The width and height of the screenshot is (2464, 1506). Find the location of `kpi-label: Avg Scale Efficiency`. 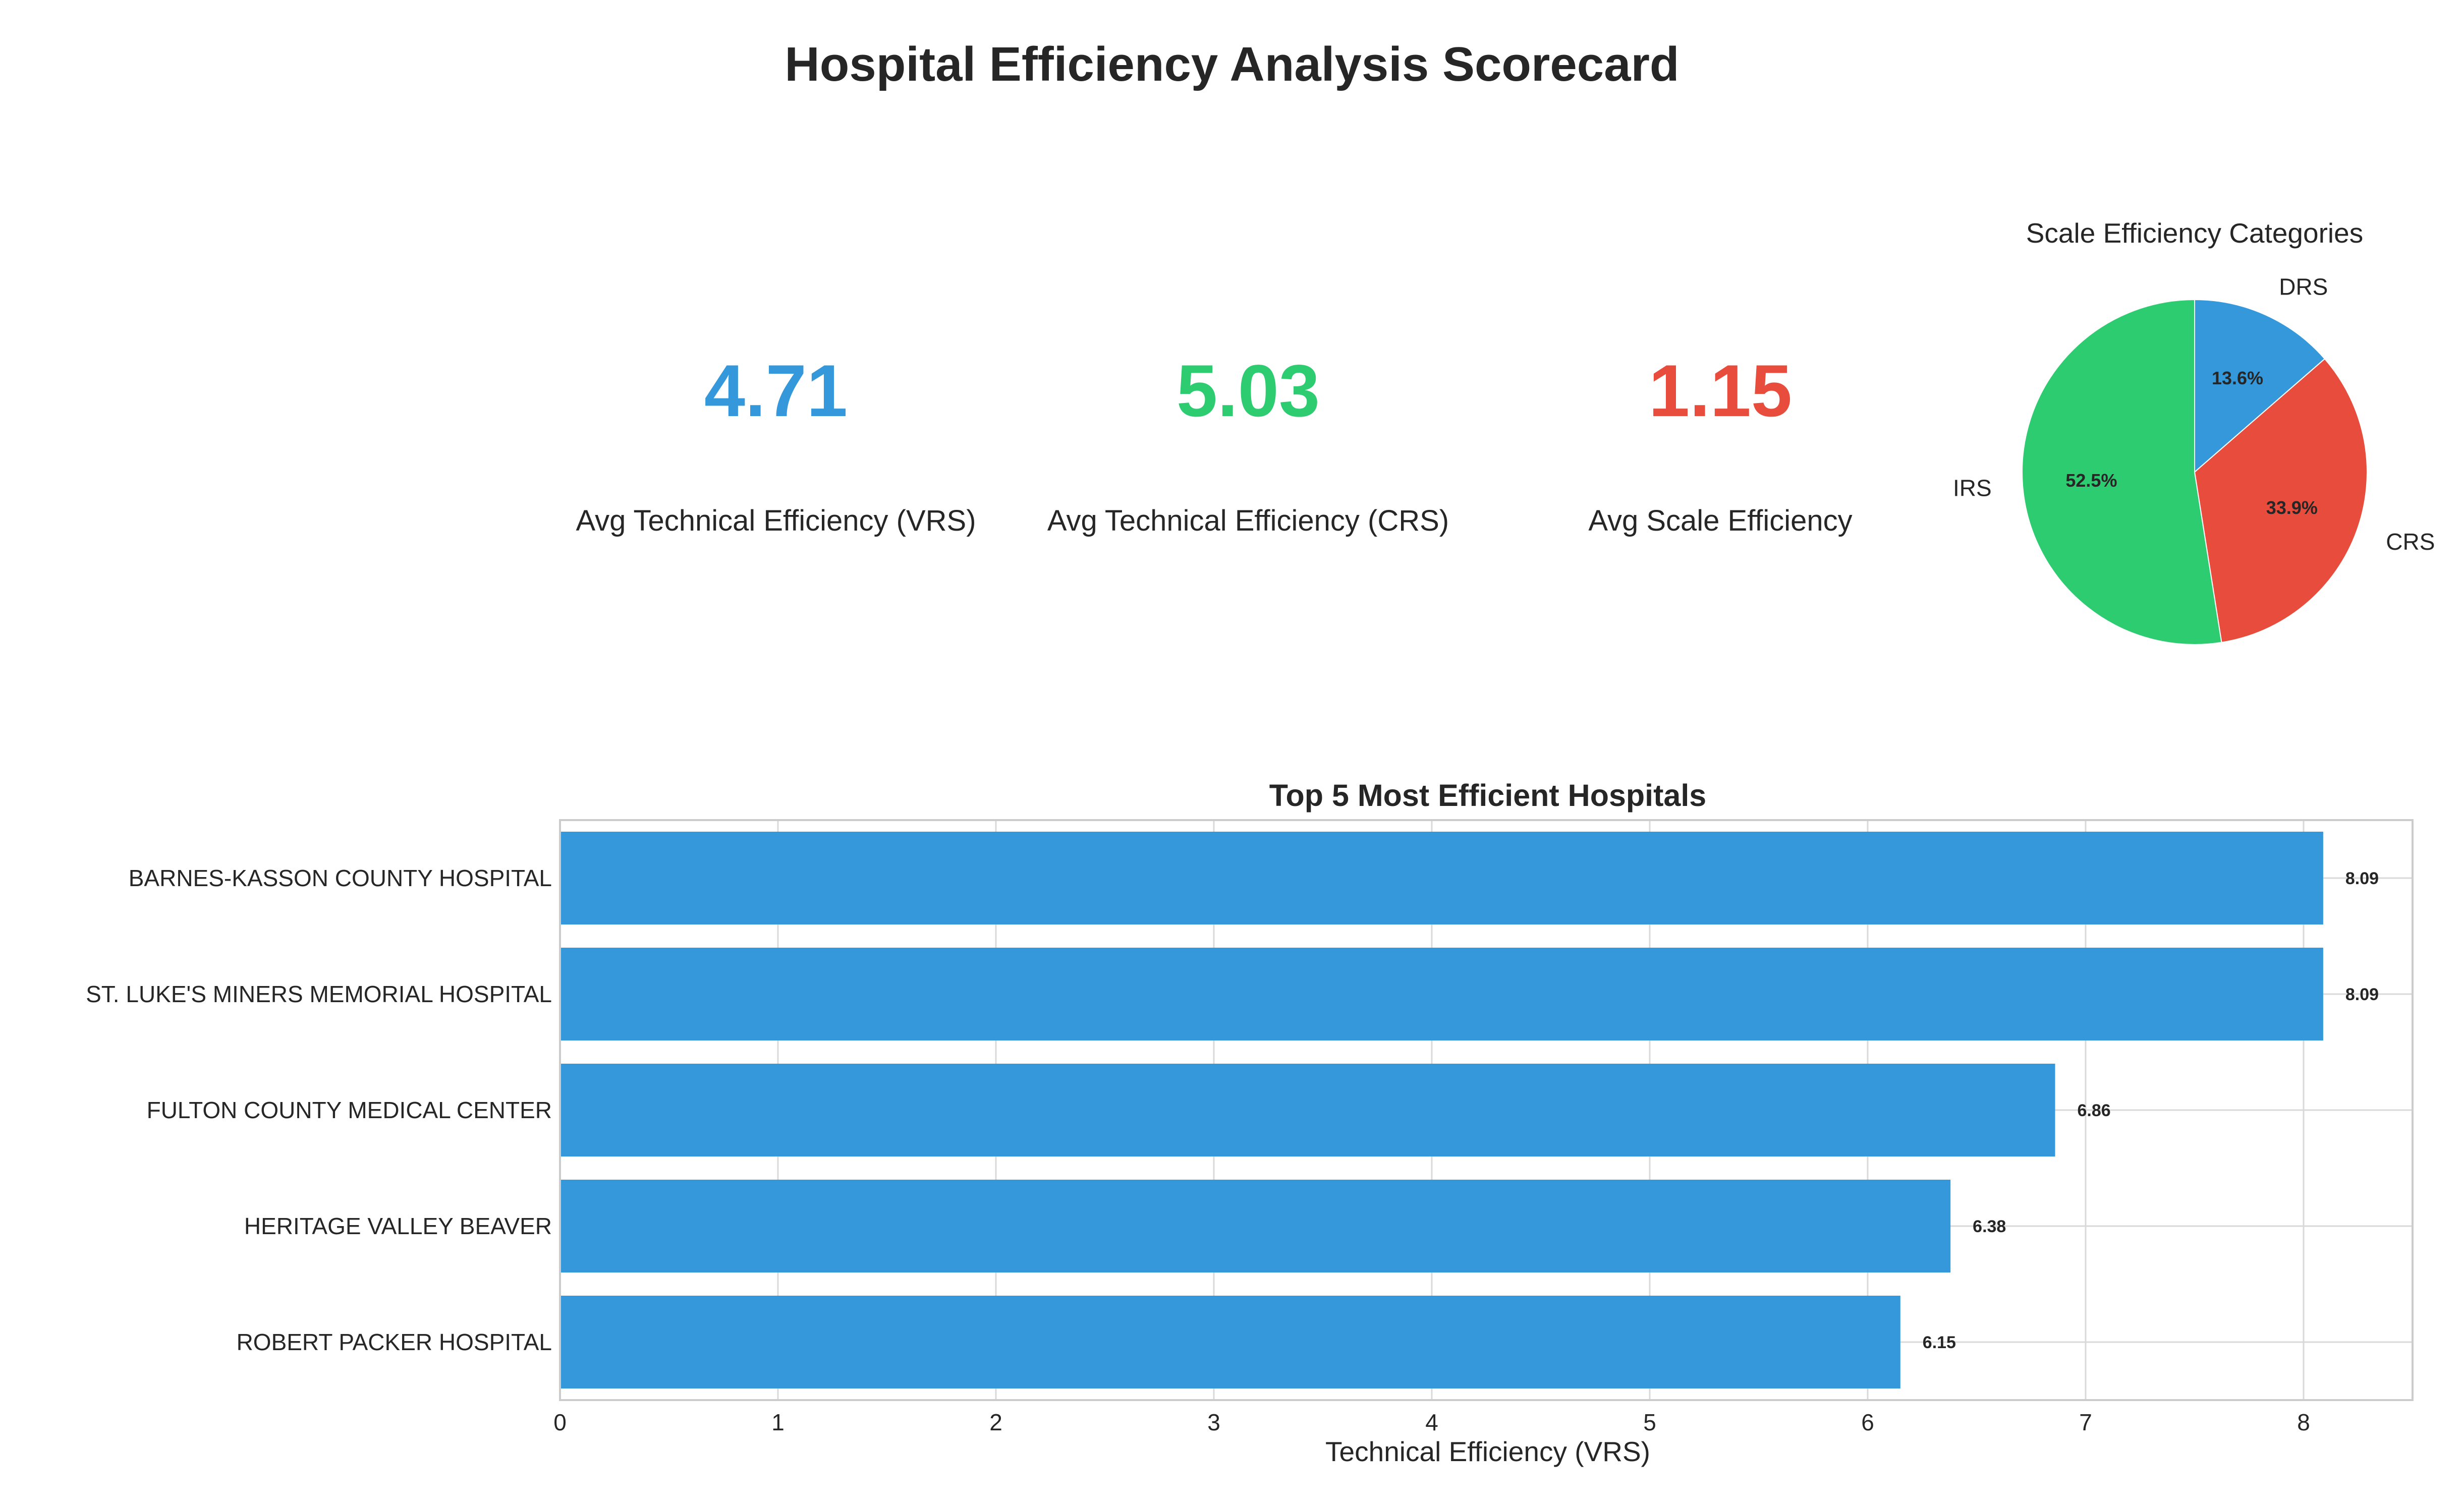

kpi-label: Avg Scale Efficiency is located at coordinates (1720, 520).